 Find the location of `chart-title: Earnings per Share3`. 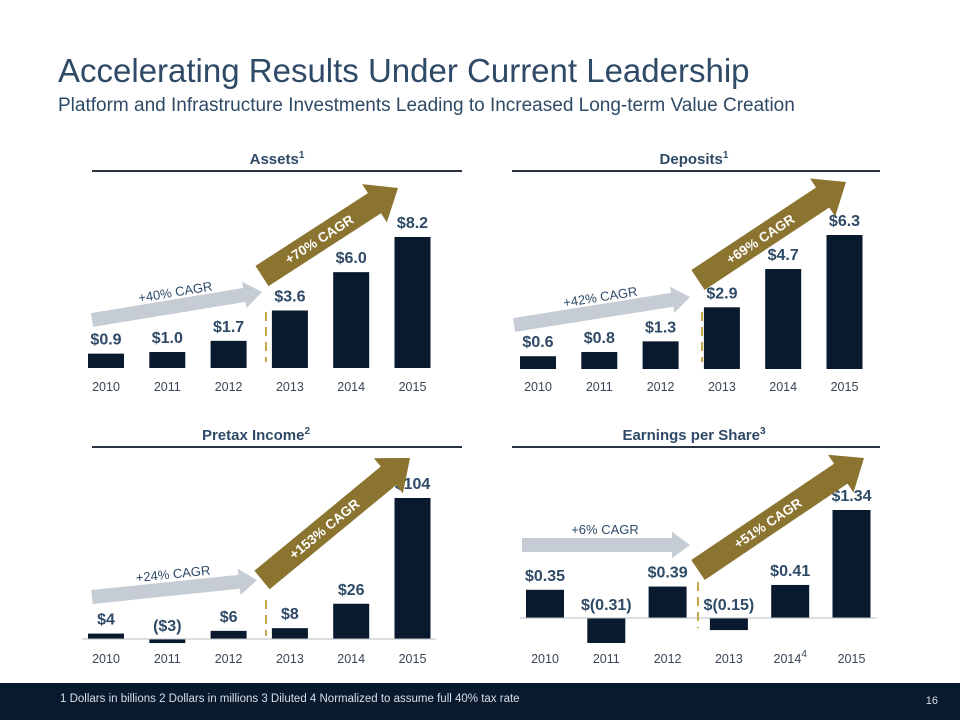

chart-title: Earnings per Share3 is located at coordinates (694, 435).